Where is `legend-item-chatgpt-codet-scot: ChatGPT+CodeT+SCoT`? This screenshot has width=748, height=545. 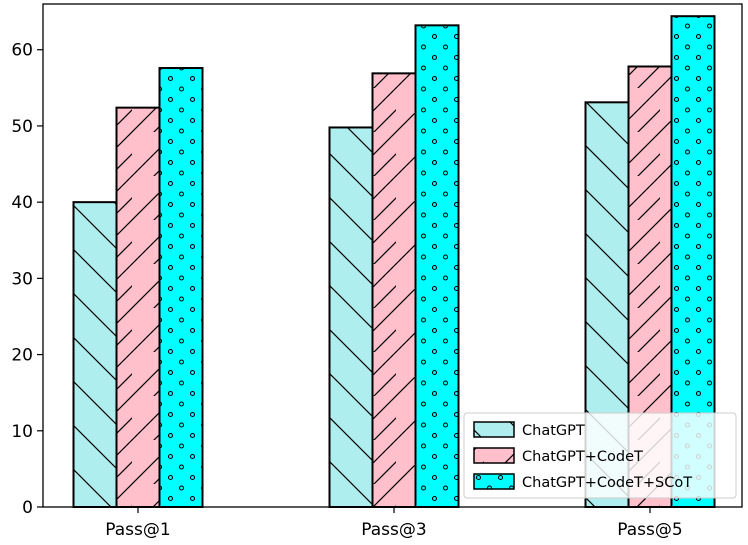
legend-item-chatgpt-codet-scot: ChatGPT+CodeT+SCoT is located at coordinates (582, 482).